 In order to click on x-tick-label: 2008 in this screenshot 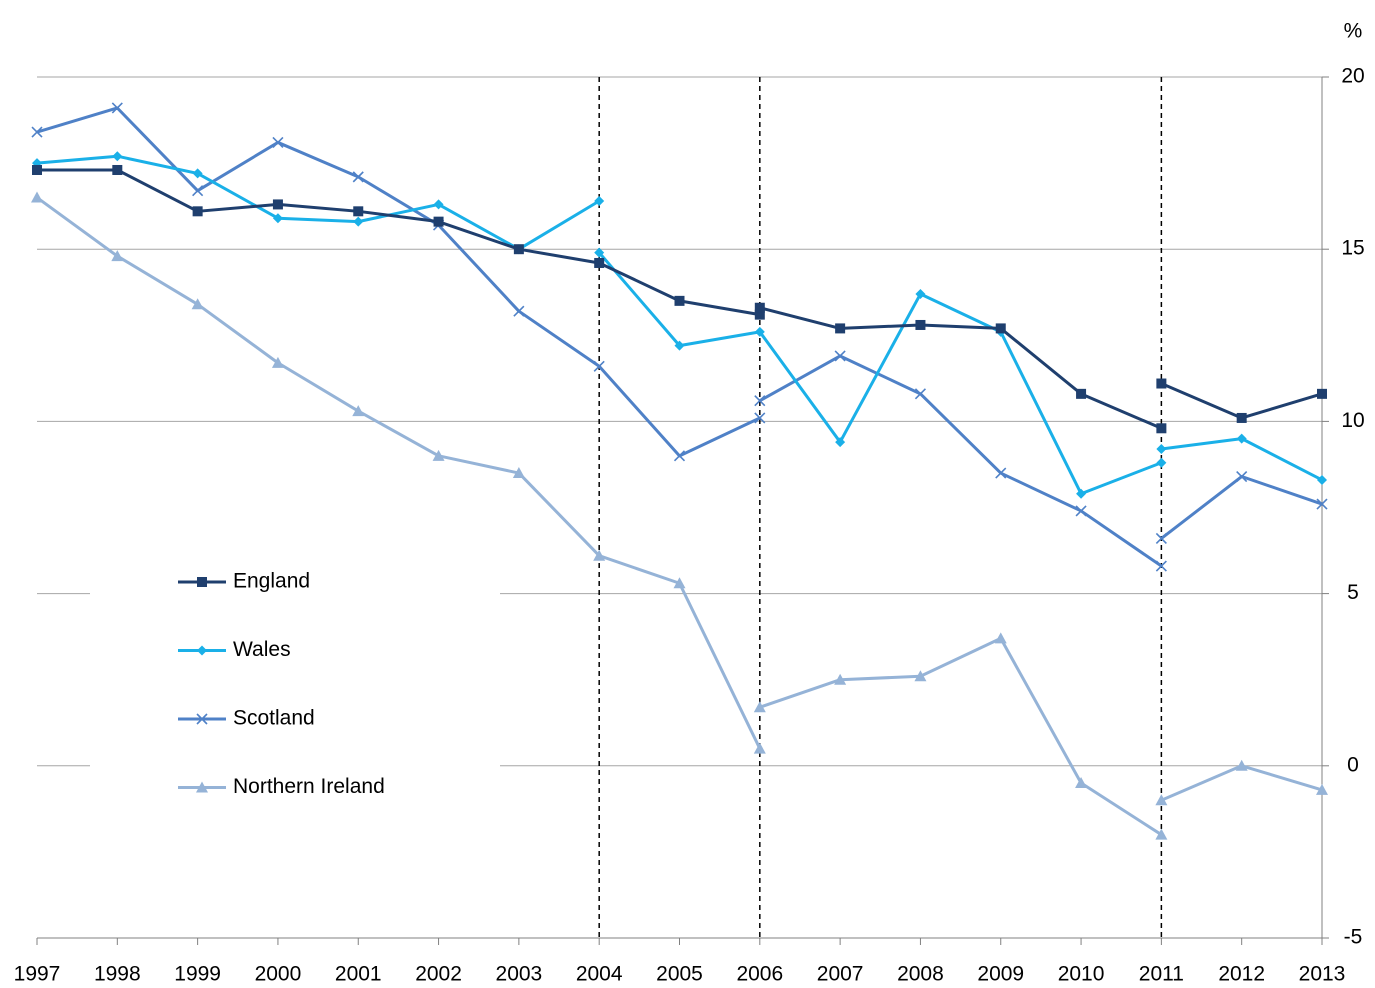, I will do `click(920, 974)`.